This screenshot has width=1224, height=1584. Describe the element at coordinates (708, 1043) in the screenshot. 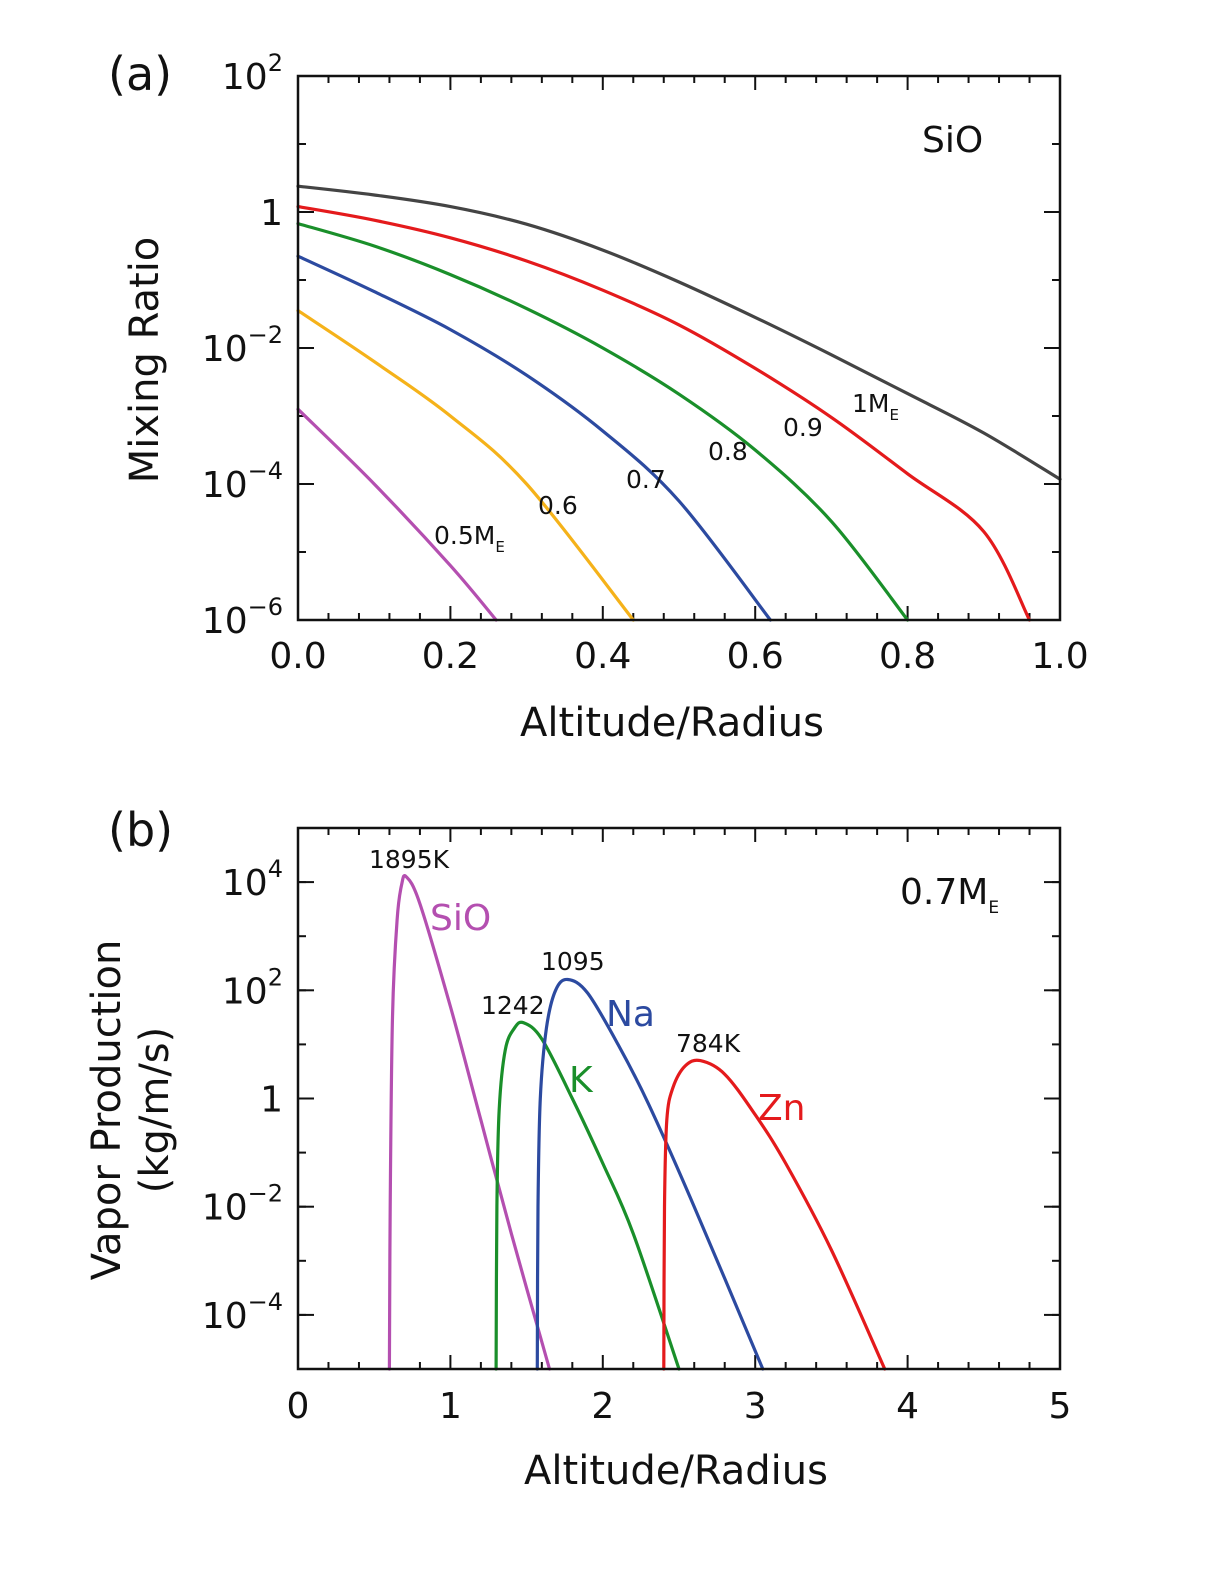

I see `peak-label-zn: 784K` at that location.